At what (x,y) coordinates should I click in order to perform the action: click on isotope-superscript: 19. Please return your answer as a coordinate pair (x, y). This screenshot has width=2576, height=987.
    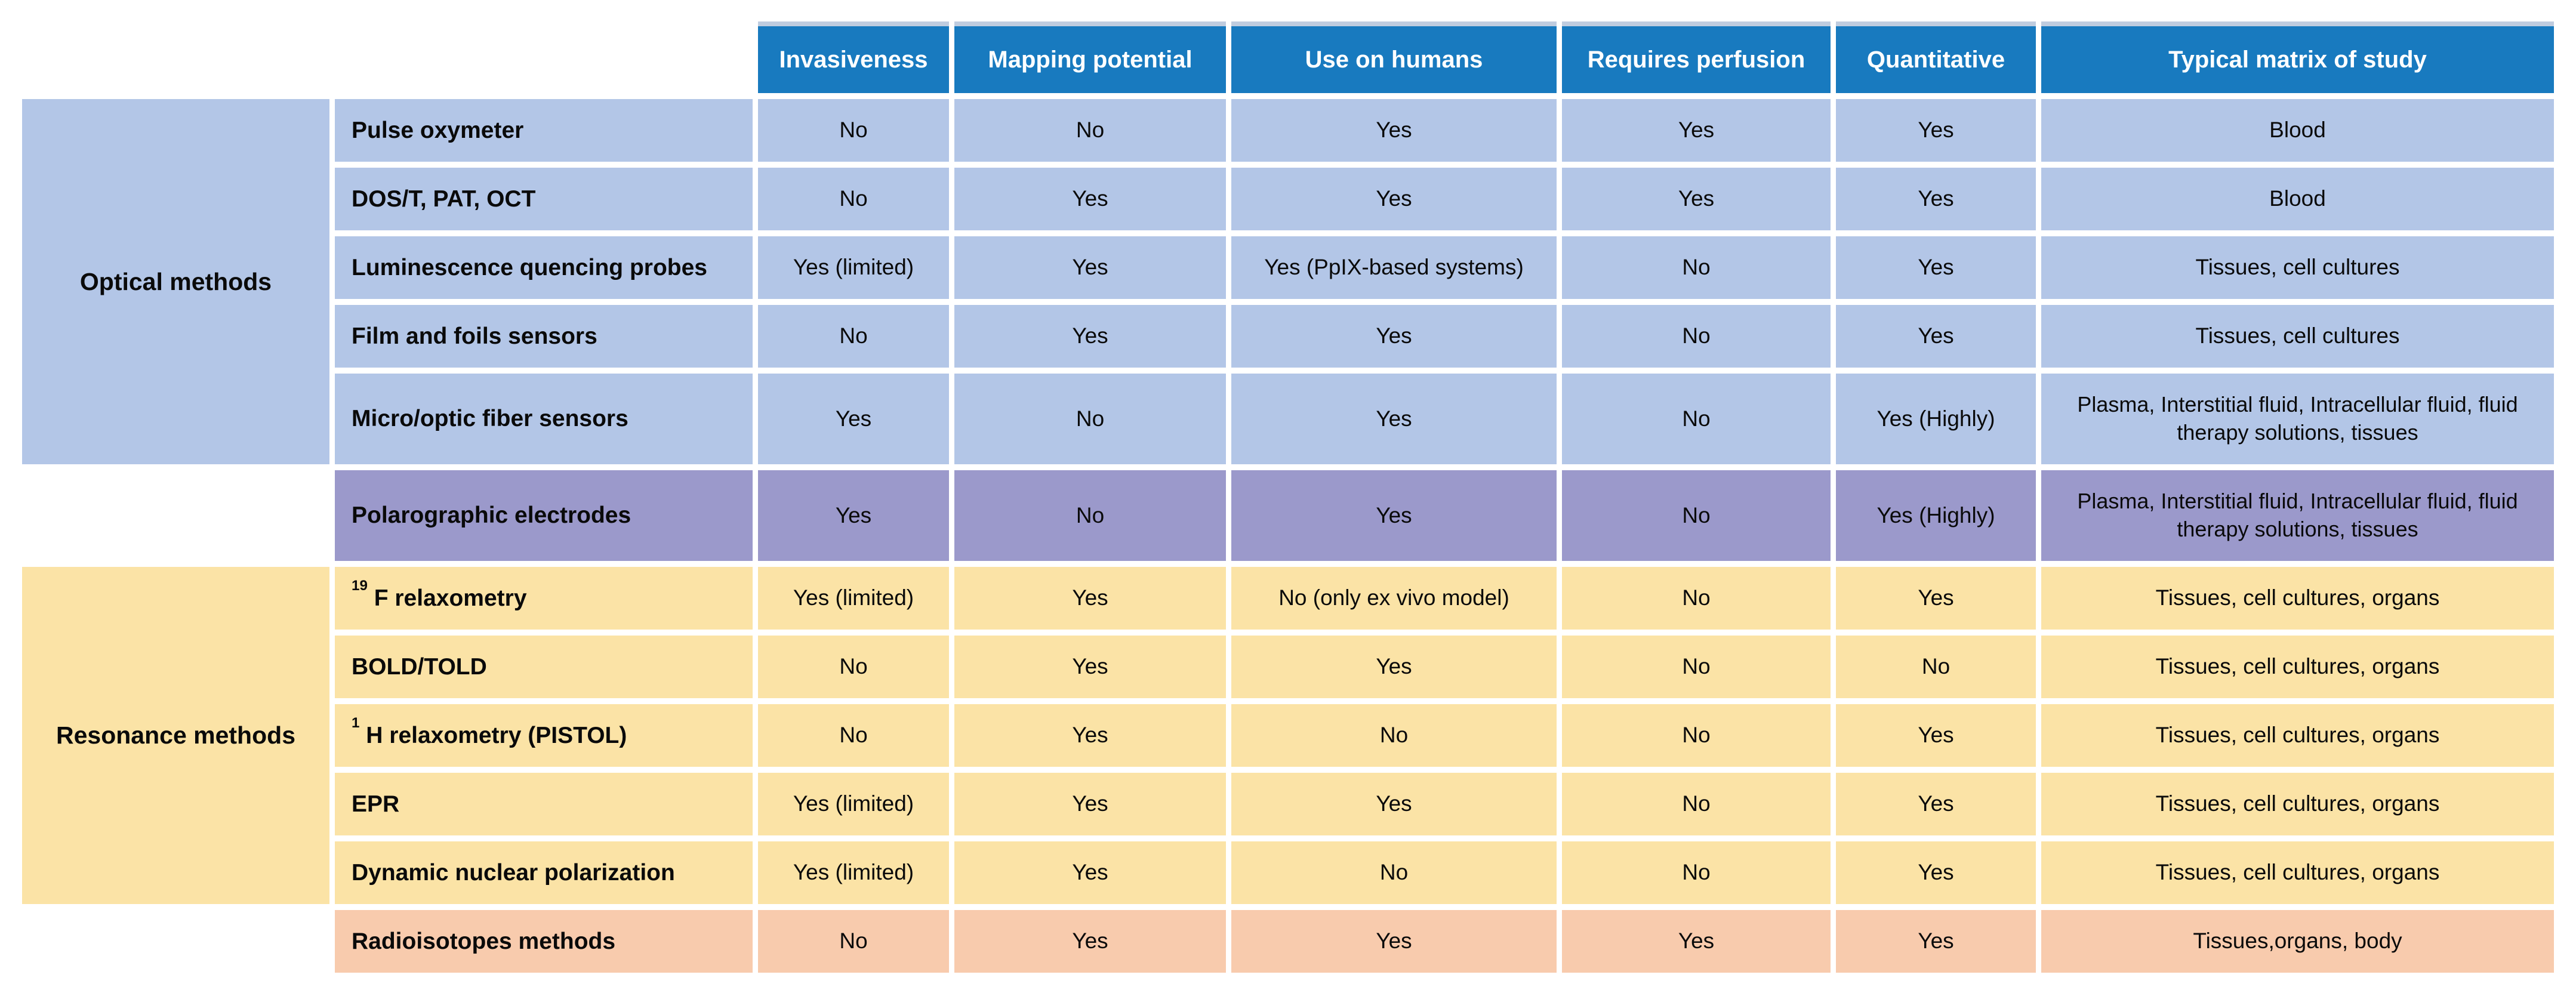
    Looking at the image, I should click on (360, 585).